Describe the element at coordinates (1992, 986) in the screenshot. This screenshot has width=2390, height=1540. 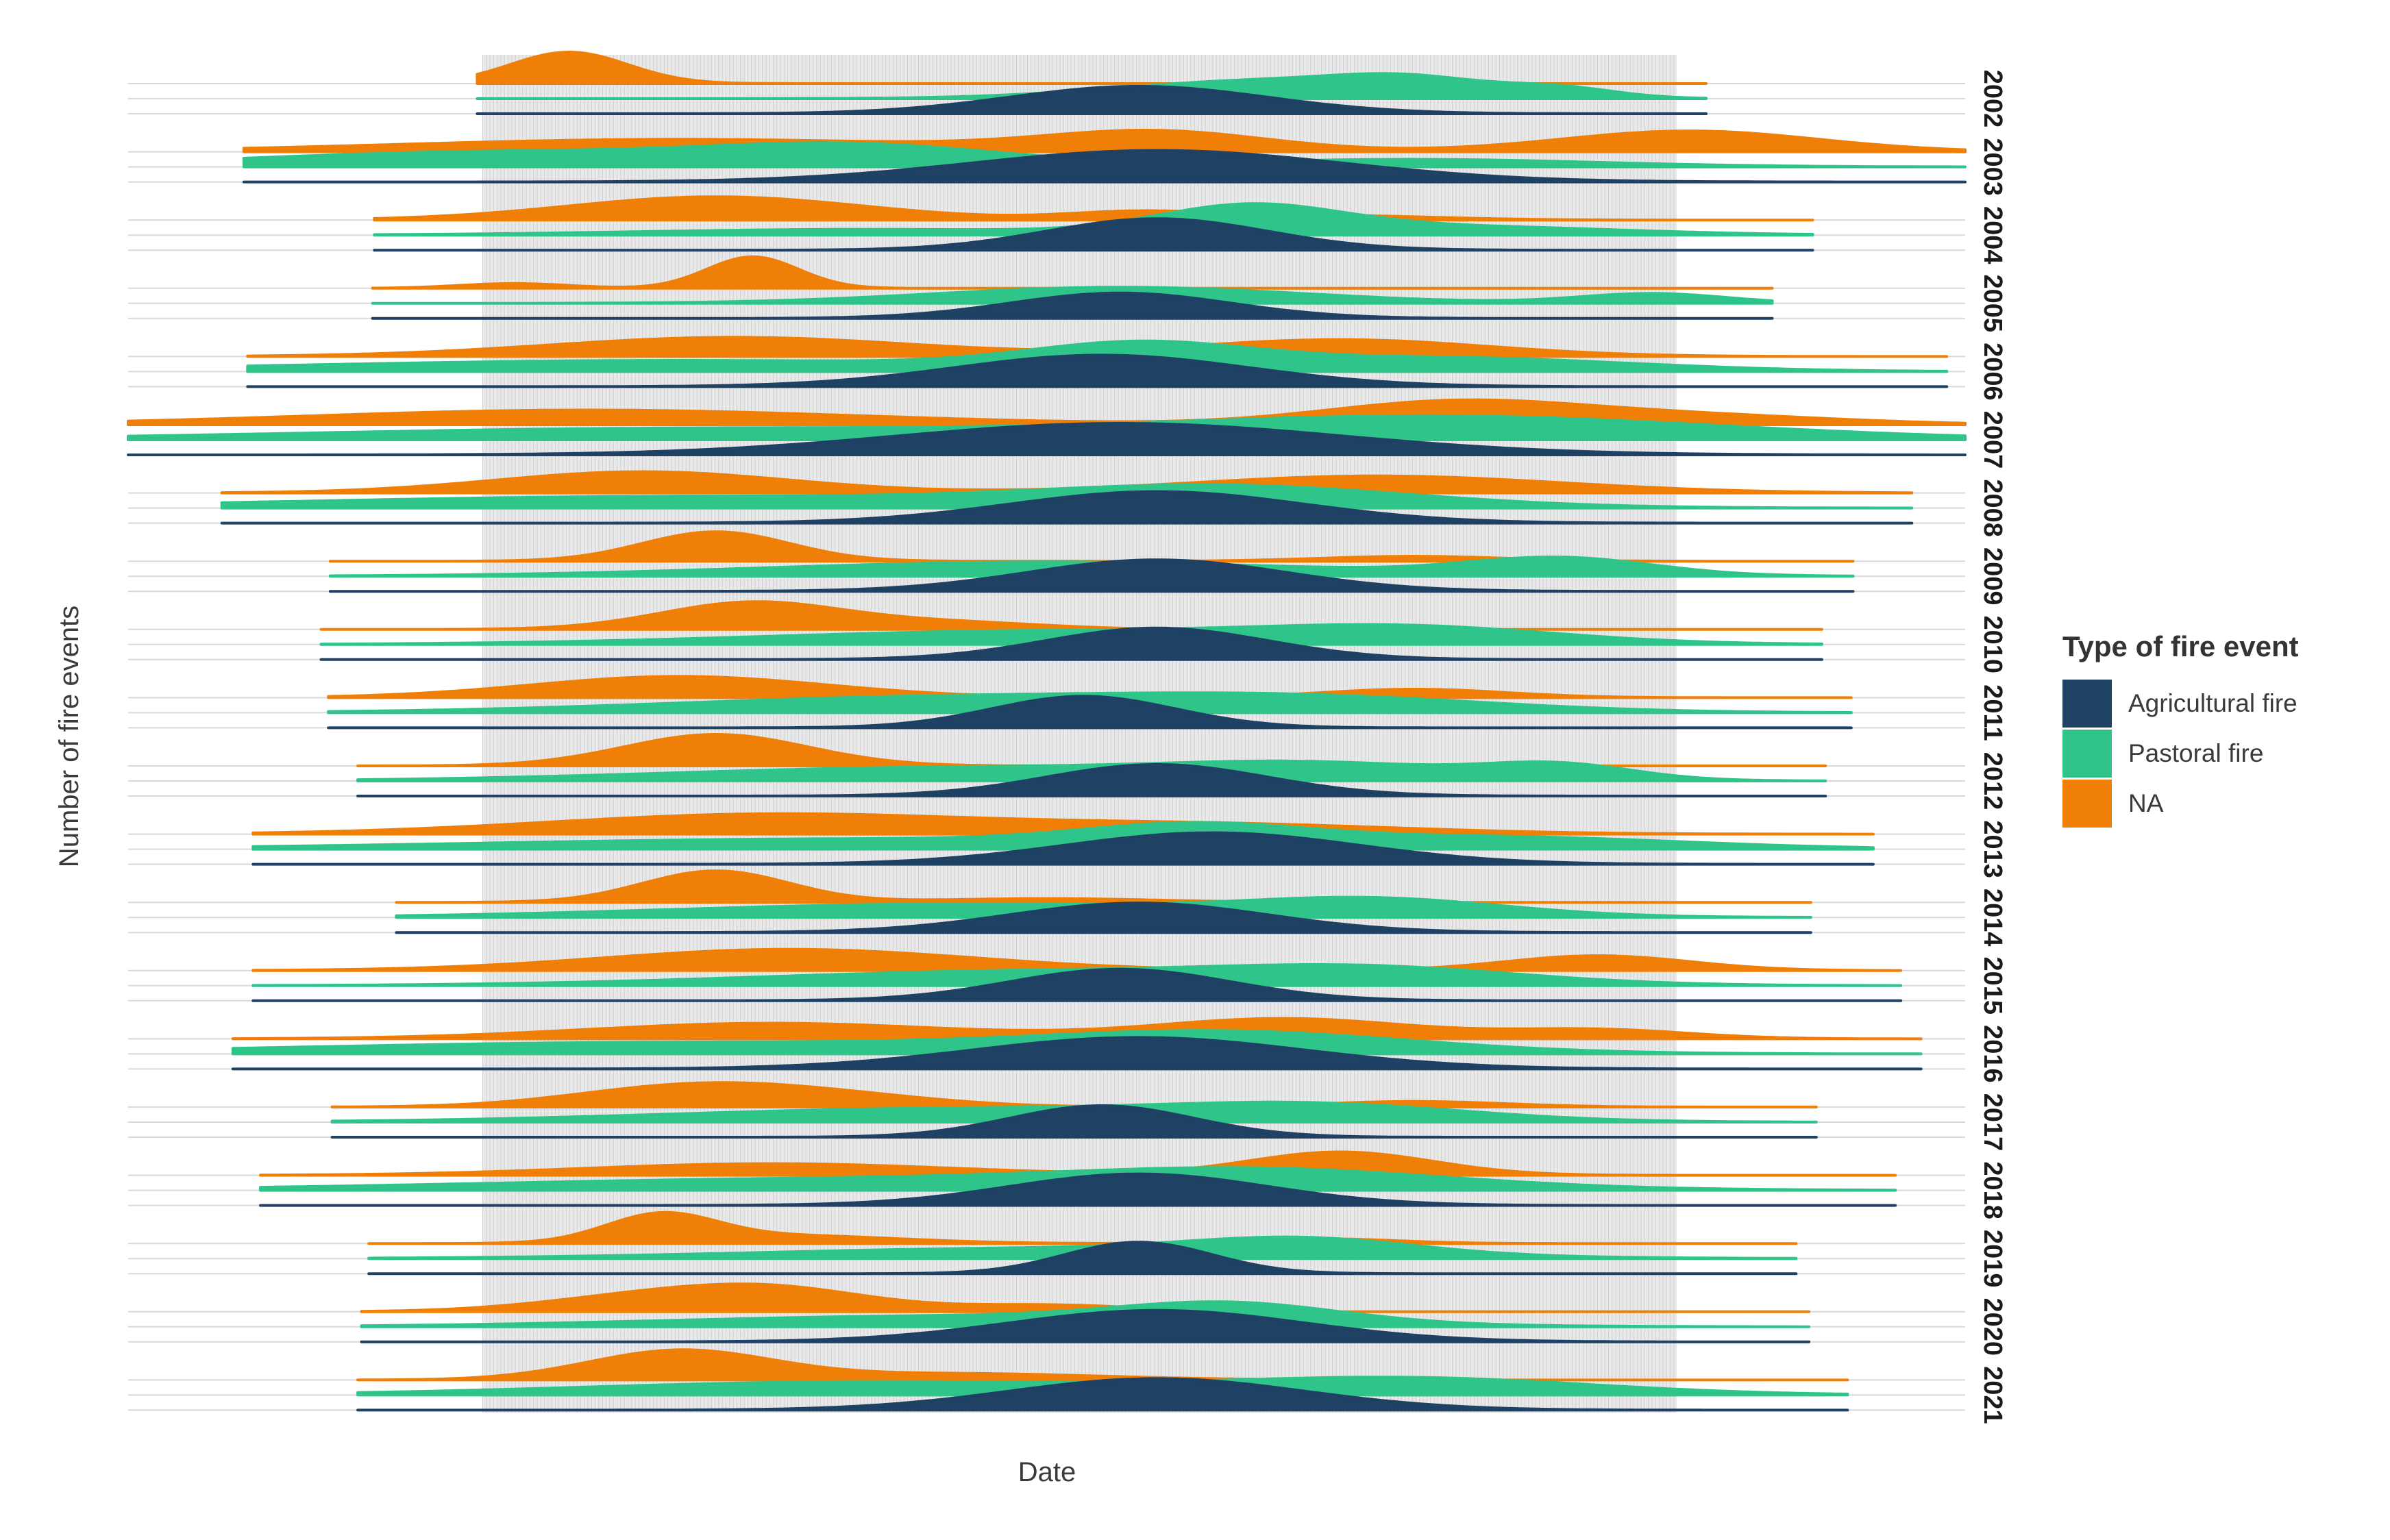
I see `year-label-2015: 2015` at that location.